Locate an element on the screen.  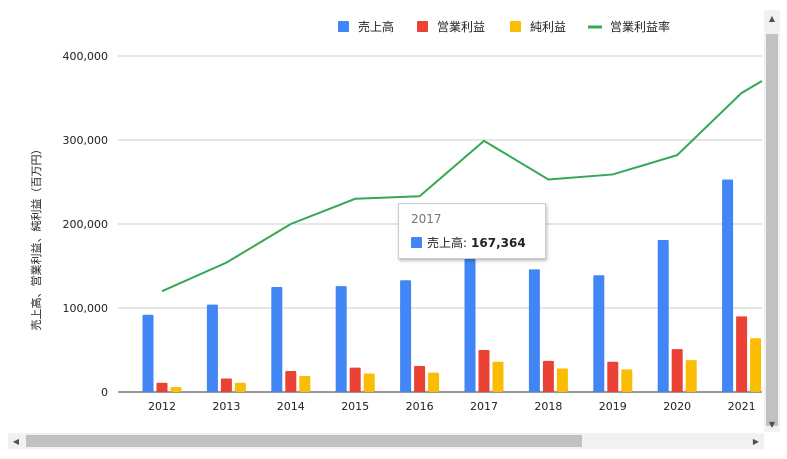
x-tick-label: 2020 is located at coordinates (677, 406).